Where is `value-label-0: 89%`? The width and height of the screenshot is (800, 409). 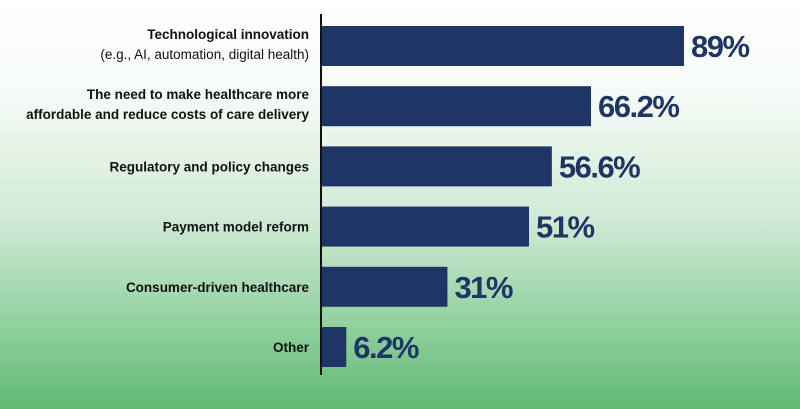 value-label-0: 89% is located at coordinates (720, 46).